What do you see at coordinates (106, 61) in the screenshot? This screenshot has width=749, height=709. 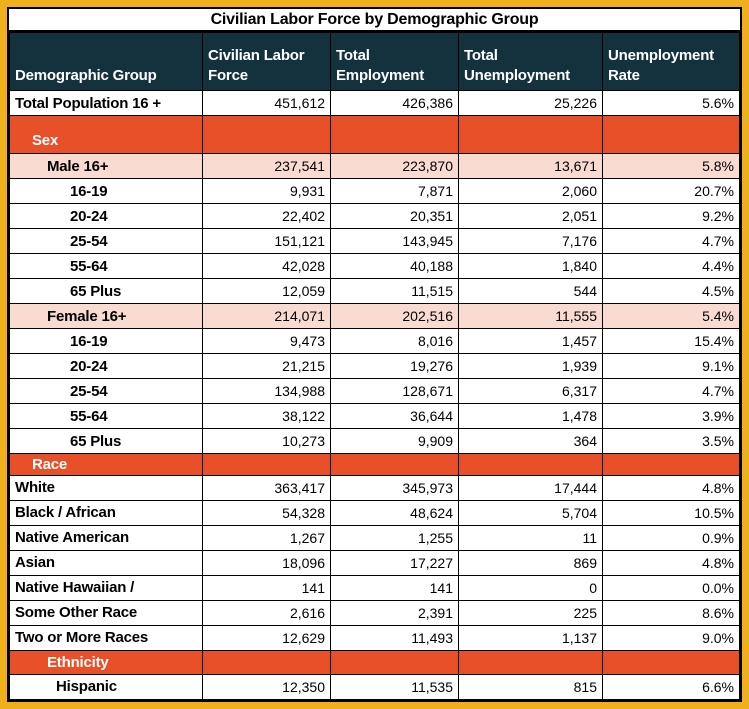 I see `column-header: Demographic Group` at bounding box center [106, 61].